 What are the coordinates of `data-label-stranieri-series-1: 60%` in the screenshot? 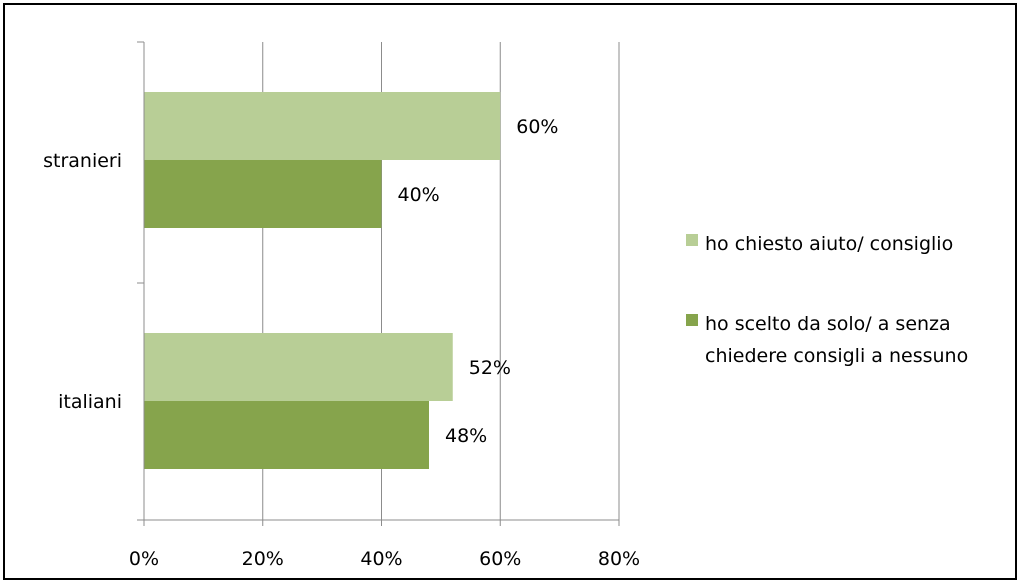 It's located at (537, 127).